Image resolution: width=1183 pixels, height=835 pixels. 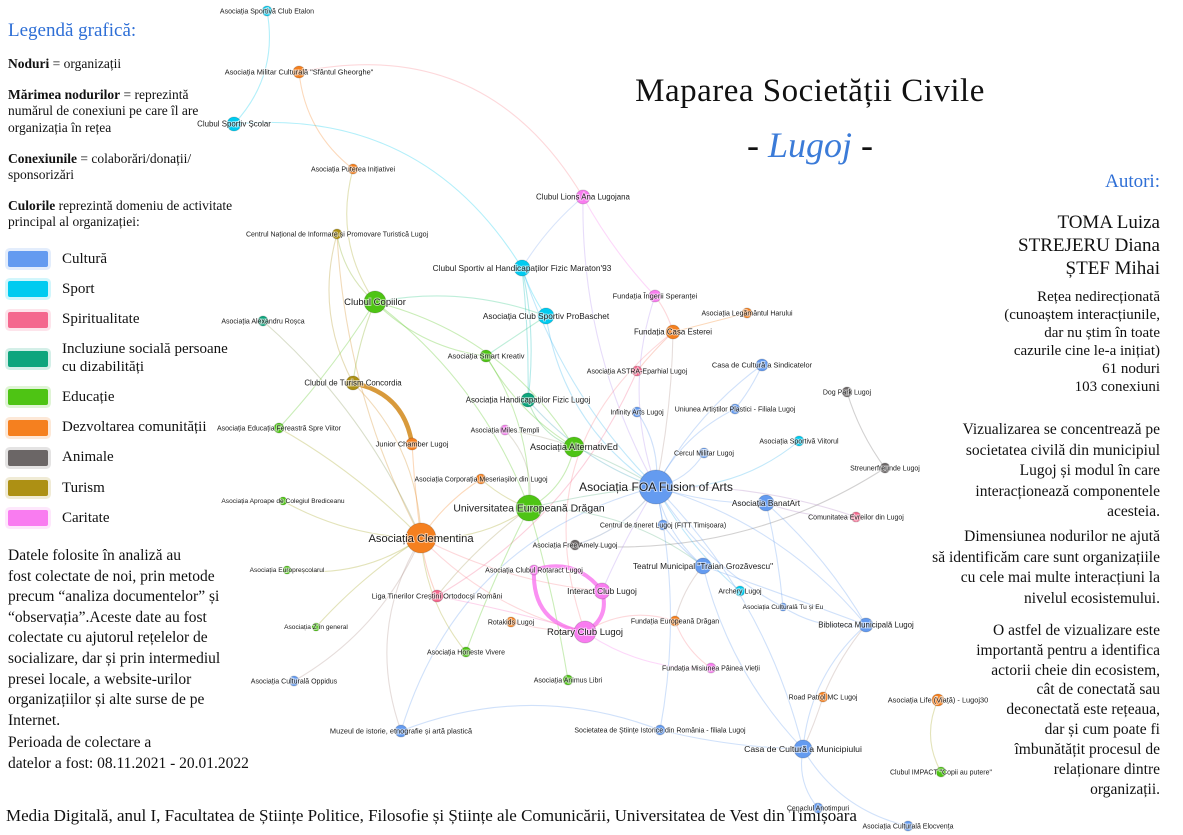 I want to click on graph-node-label: Asociația Life (Viață) - Lugoj30, so click(x=938, y=700).